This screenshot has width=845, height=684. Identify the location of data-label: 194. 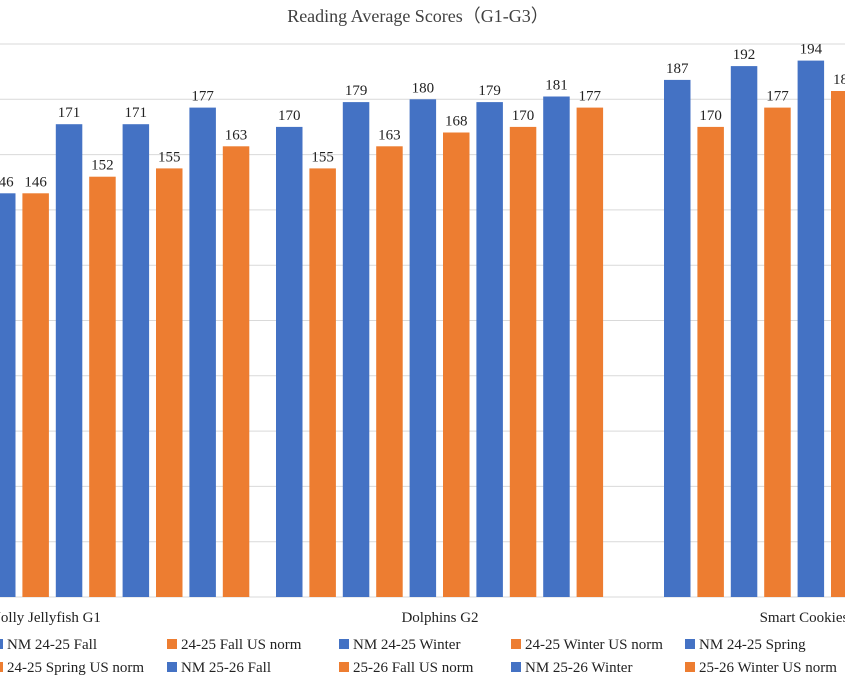
(811, 50).